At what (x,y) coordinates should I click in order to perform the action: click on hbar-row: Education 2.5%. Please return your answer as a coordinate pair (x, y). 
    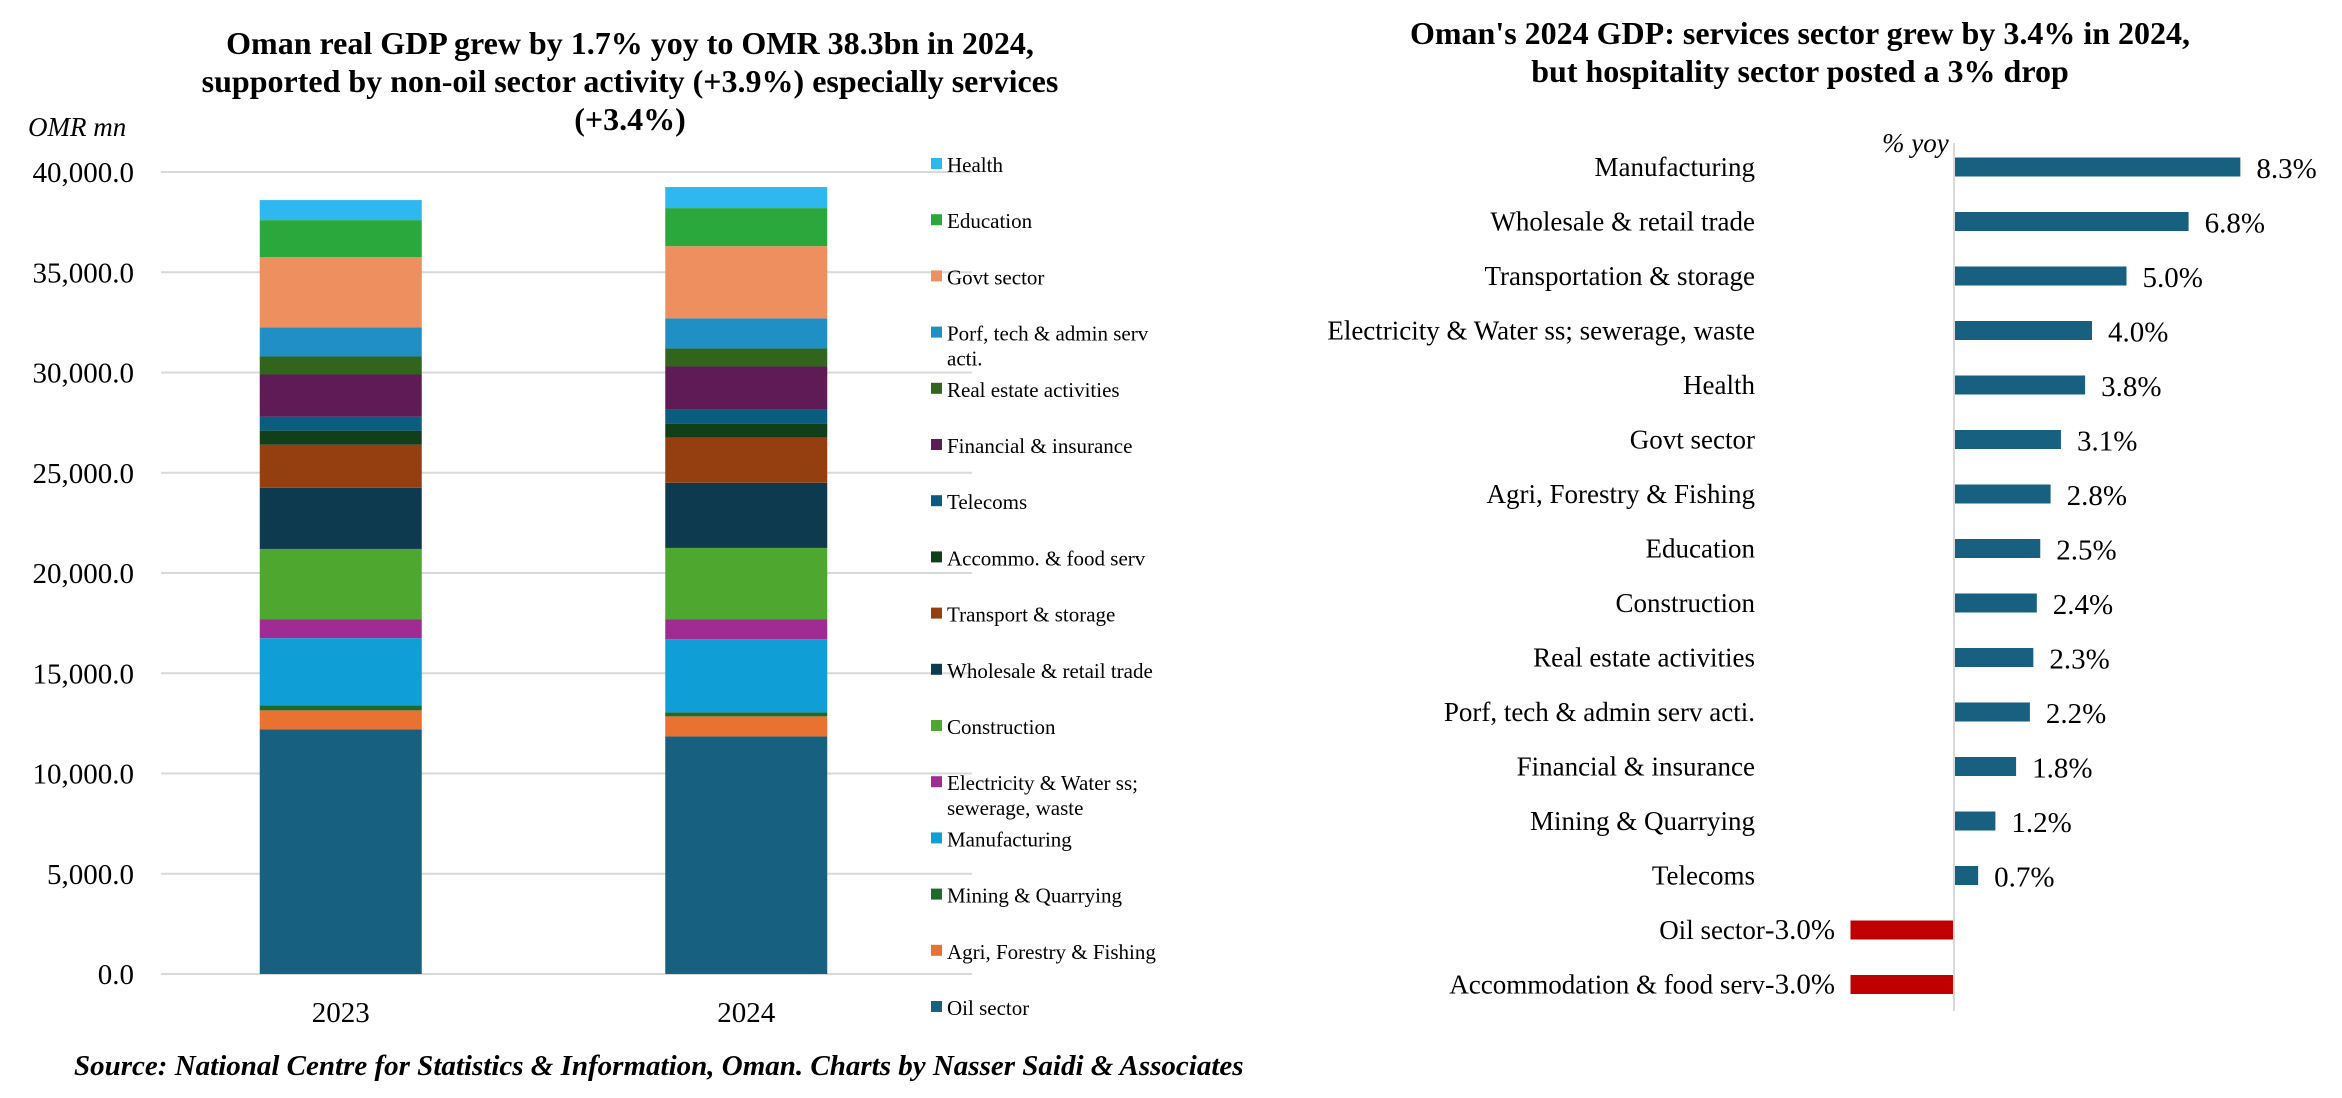
    Looking at the image, I should click on (1881, 550).